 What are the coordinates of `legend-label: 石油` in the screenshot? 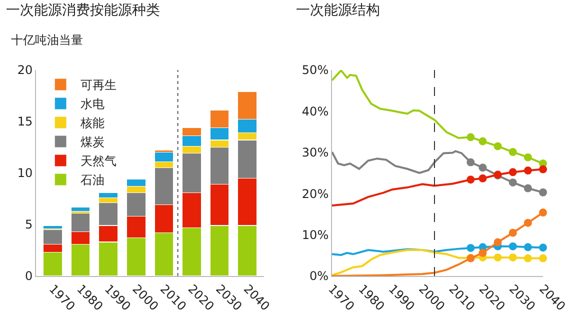 It's located at (92, 180).